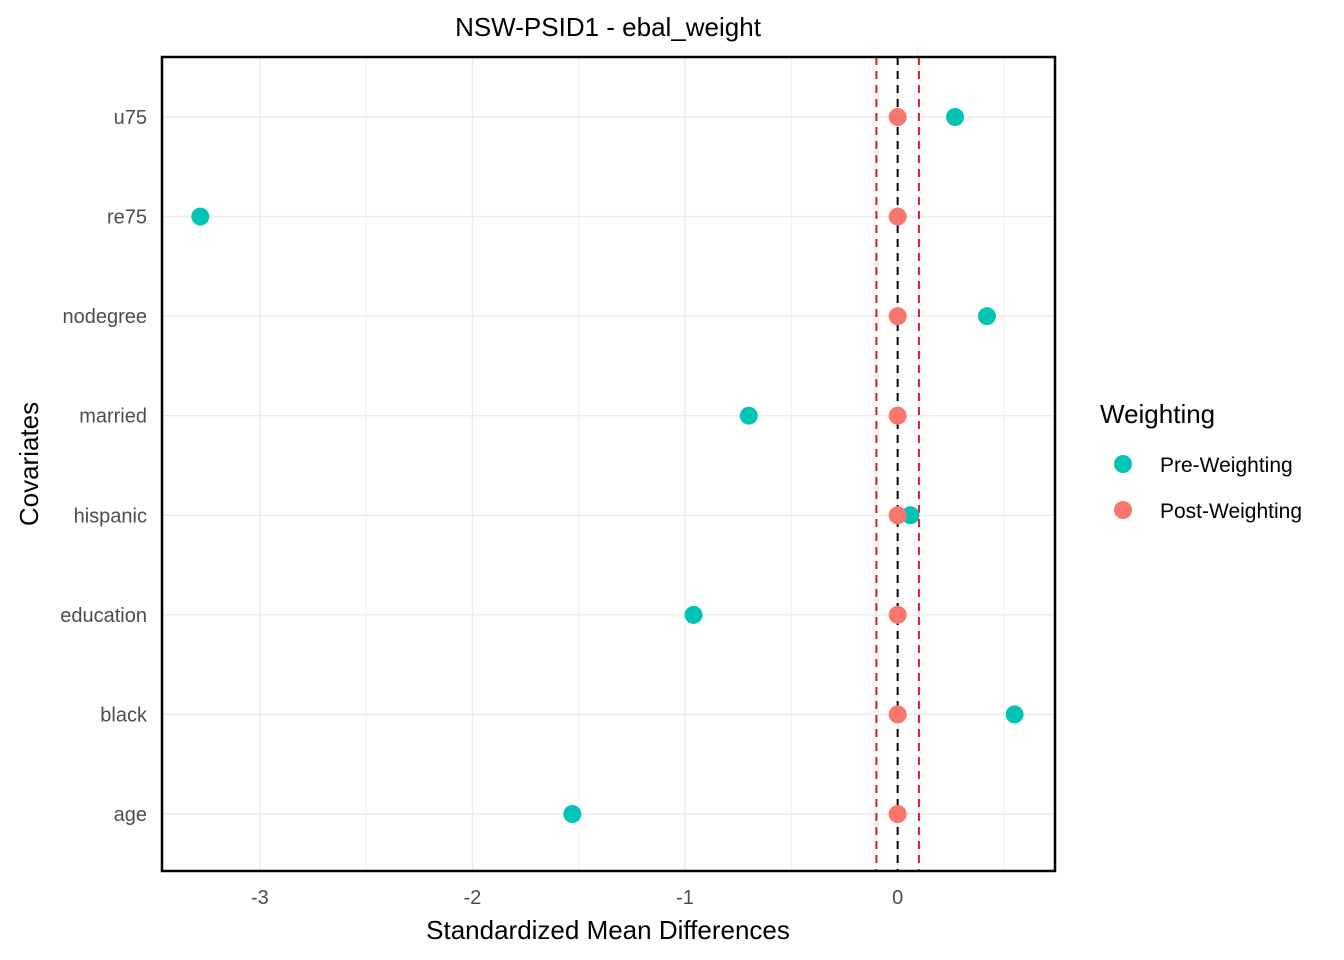 This screenshot has height=960, width=1344. I want to click on y-tick-label: education, so click(103, 616).